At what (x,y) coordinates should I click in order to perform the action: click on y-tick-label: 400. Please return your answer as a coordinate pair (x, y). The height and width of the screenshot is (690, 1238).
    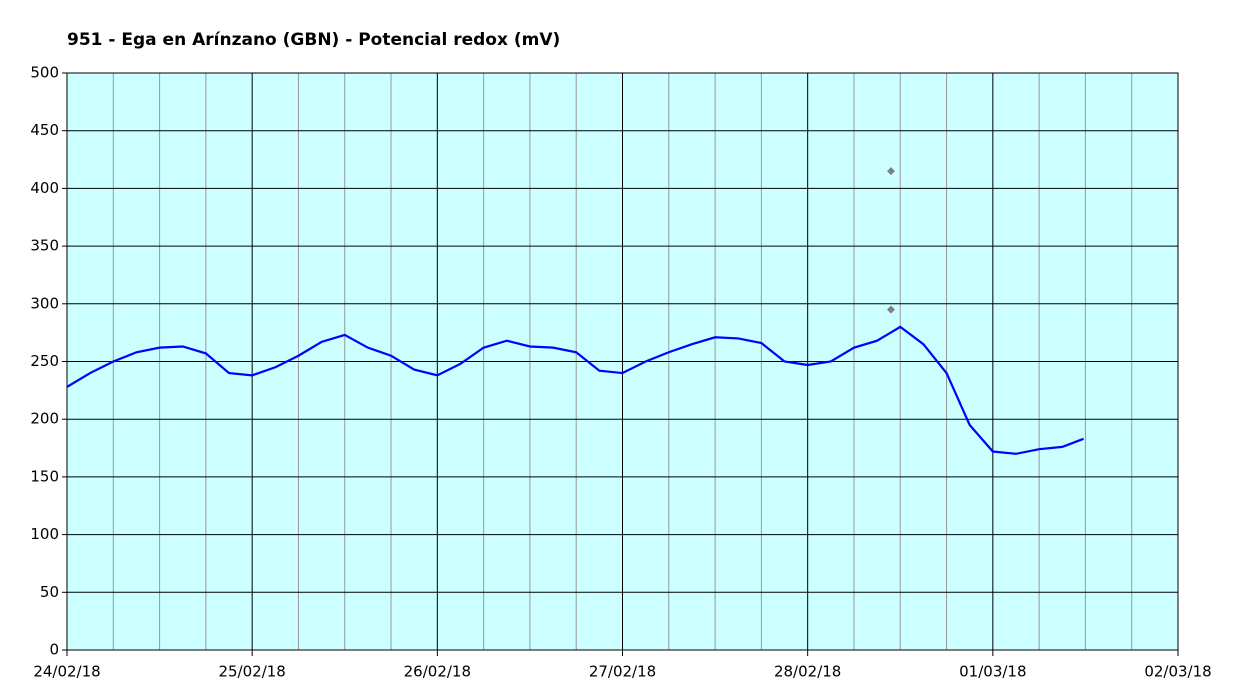
    Looking at the image, I should click on (44, 188).